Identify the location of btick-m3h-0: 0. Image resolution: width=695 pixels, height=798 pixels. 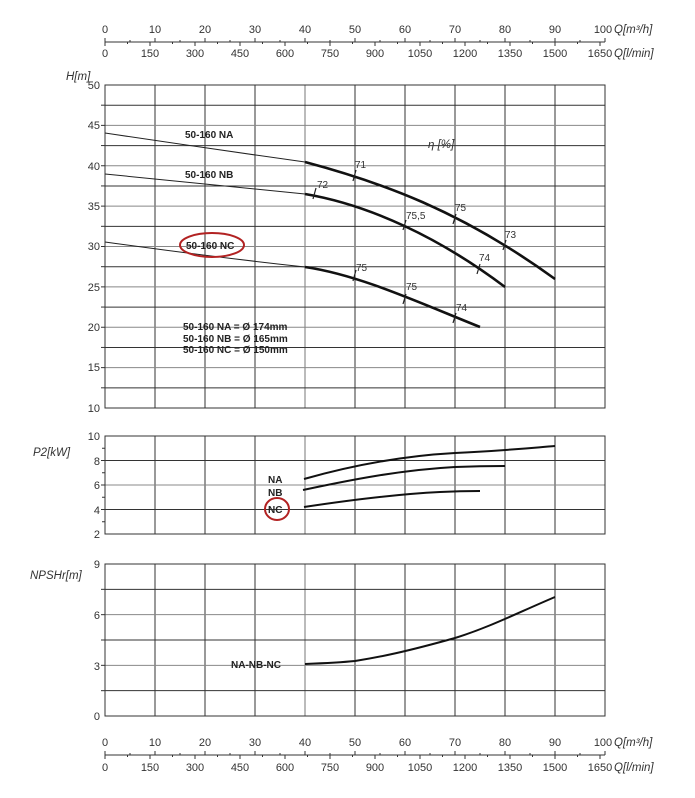
(105, 743).